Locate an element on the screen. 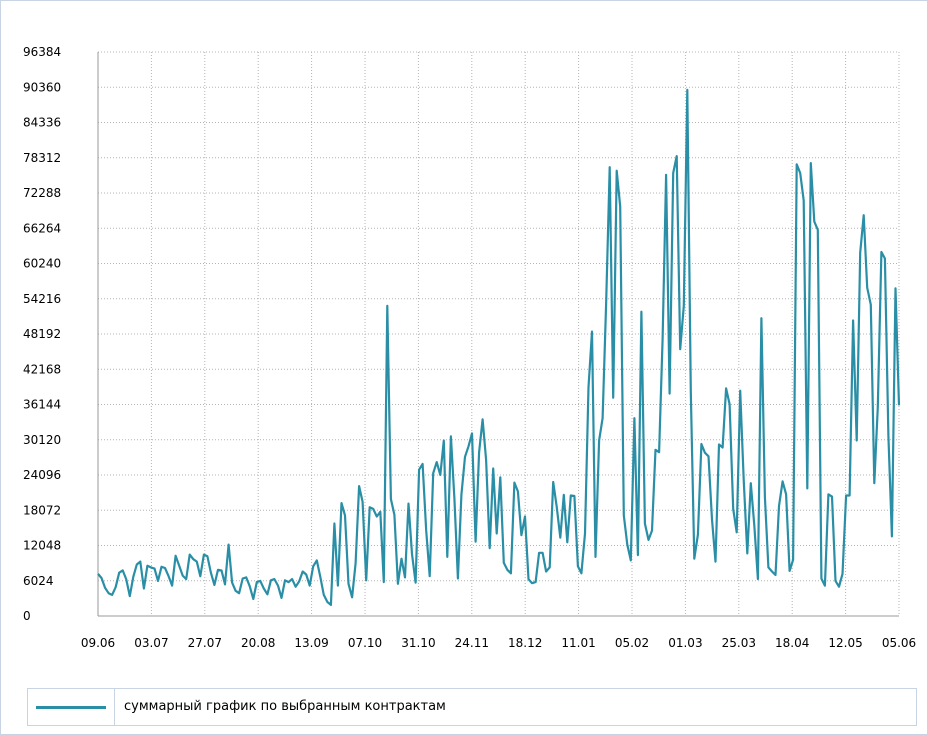 Image resolution: width=928 pixels, height=735 pixels. y-tick-label: 18072 is located at coordinates (42, 510).